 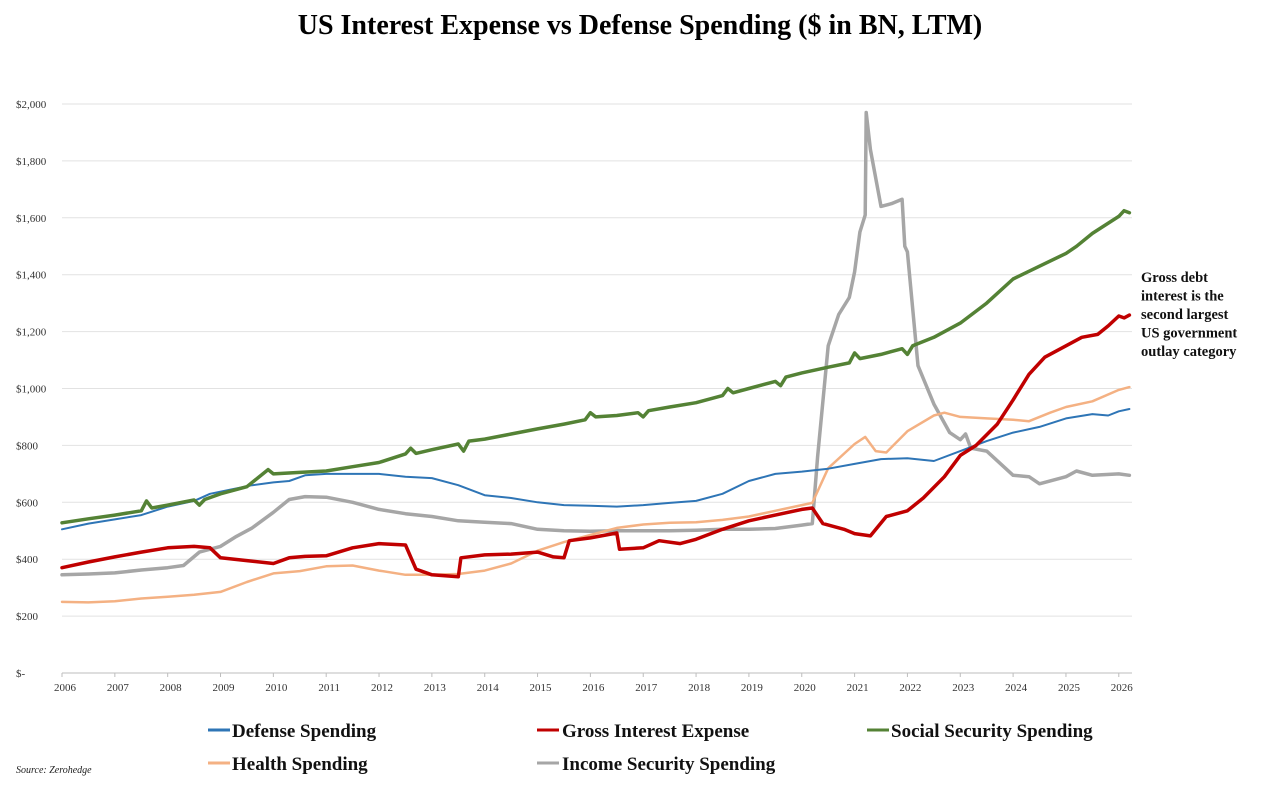 What do you see at coordinates (31, 219) in the screenshot?
I see `y-tick-label: $1,600` at bounding box center [31, 219].